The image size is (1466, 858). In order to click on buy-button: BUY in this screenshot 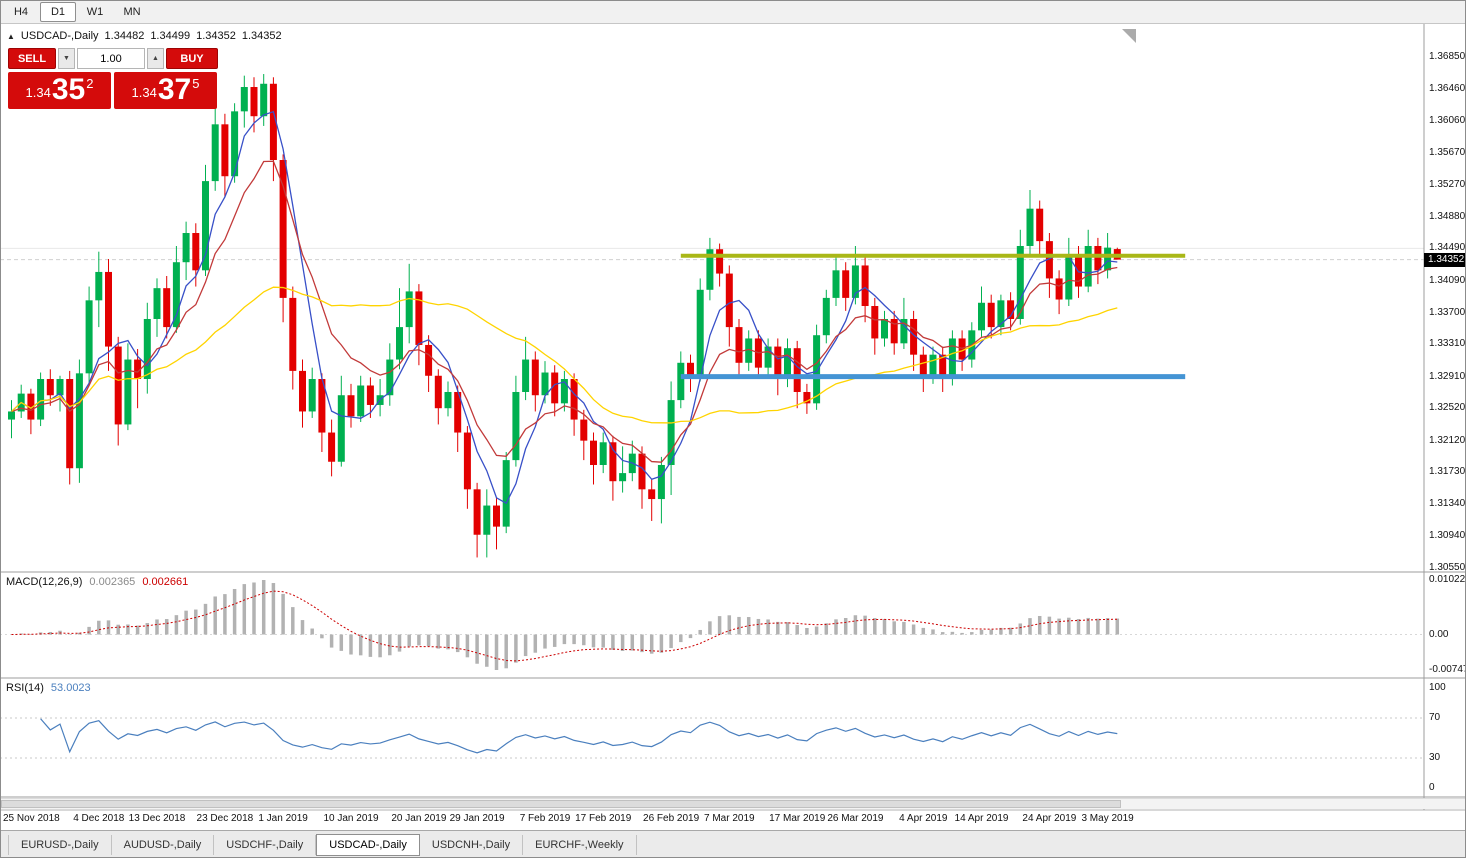, I will do `click(192, 58)`.